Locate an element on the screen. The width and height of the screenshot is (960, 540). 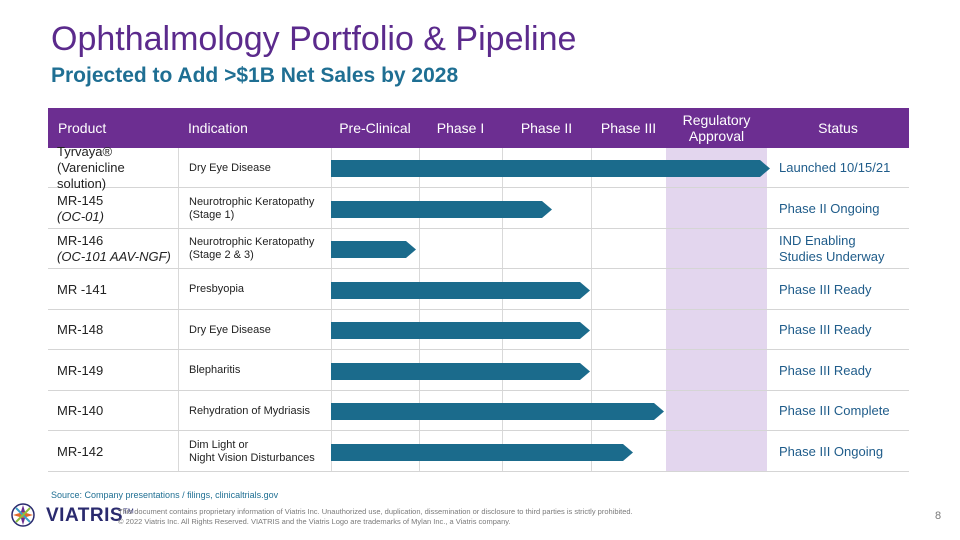
table-row: MR-149 Blepharitis Phase III Ready is located at coordinates (478, 371).